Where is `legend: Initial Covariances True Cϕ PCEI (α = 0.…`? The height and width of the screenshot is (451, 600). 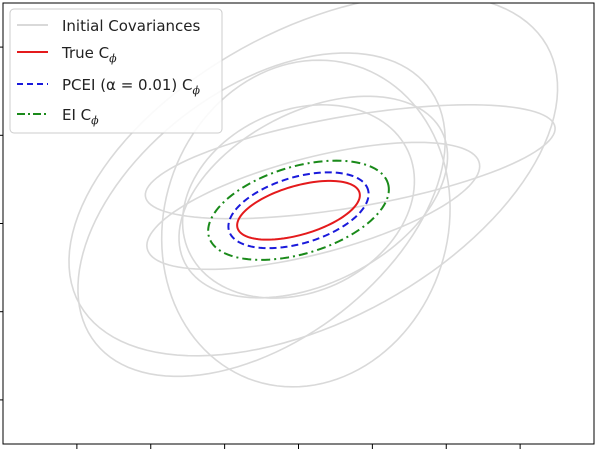
legend: Initial Covariances True Cϕ PCEI (α = 0.… is located at coordinates (116, 71).